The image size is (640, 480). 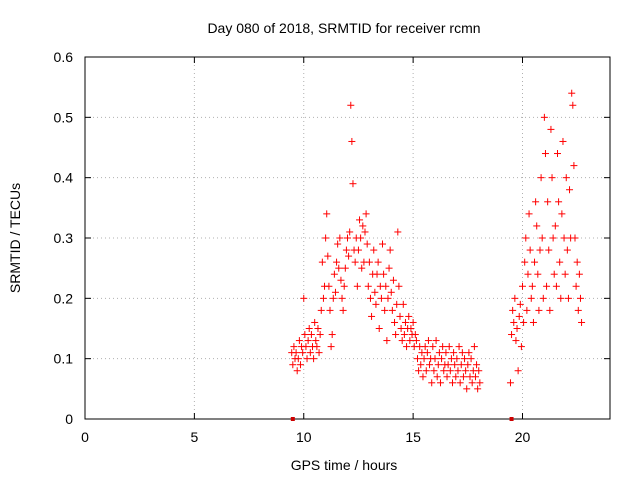 What do you see at coordinates (64, 359) in the screenshot?
I see `y-tick-label: 0.1` at bounding box center [64, 359].